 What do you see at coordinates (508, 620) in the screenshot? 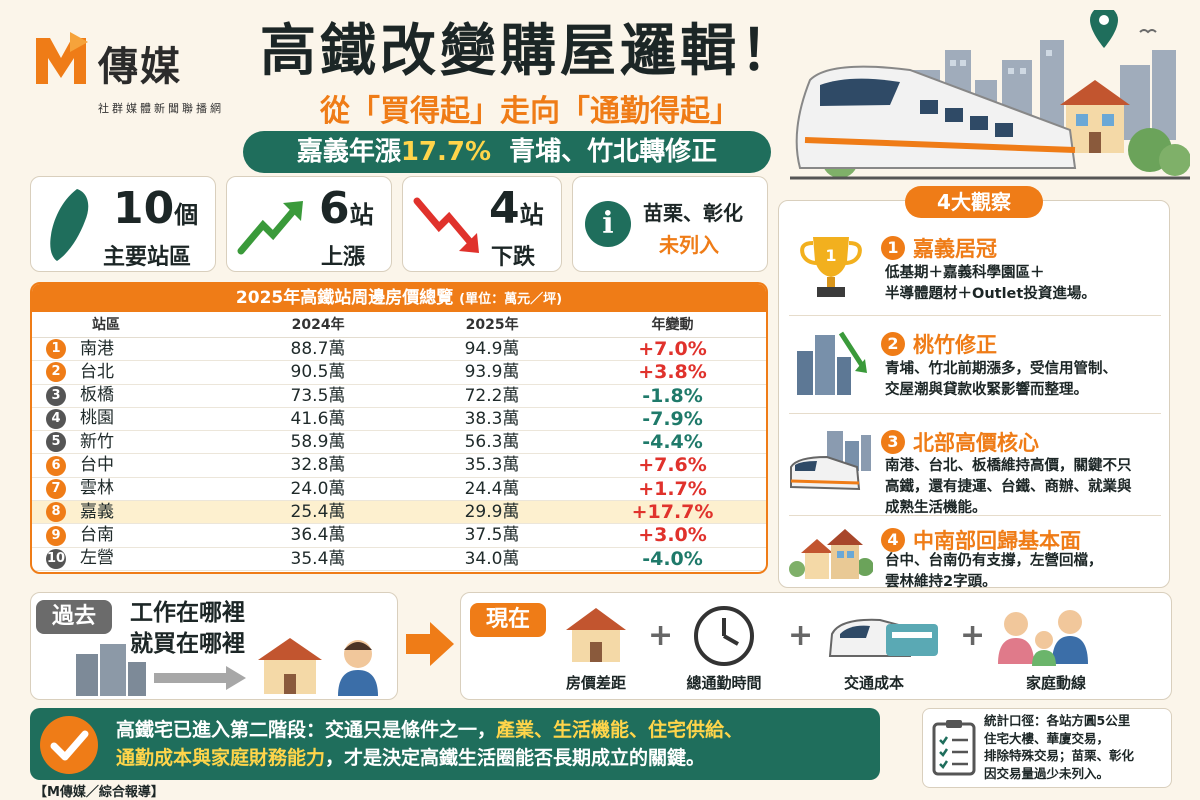
I see `now-tag: 現在` at bounding box center [508, 620].